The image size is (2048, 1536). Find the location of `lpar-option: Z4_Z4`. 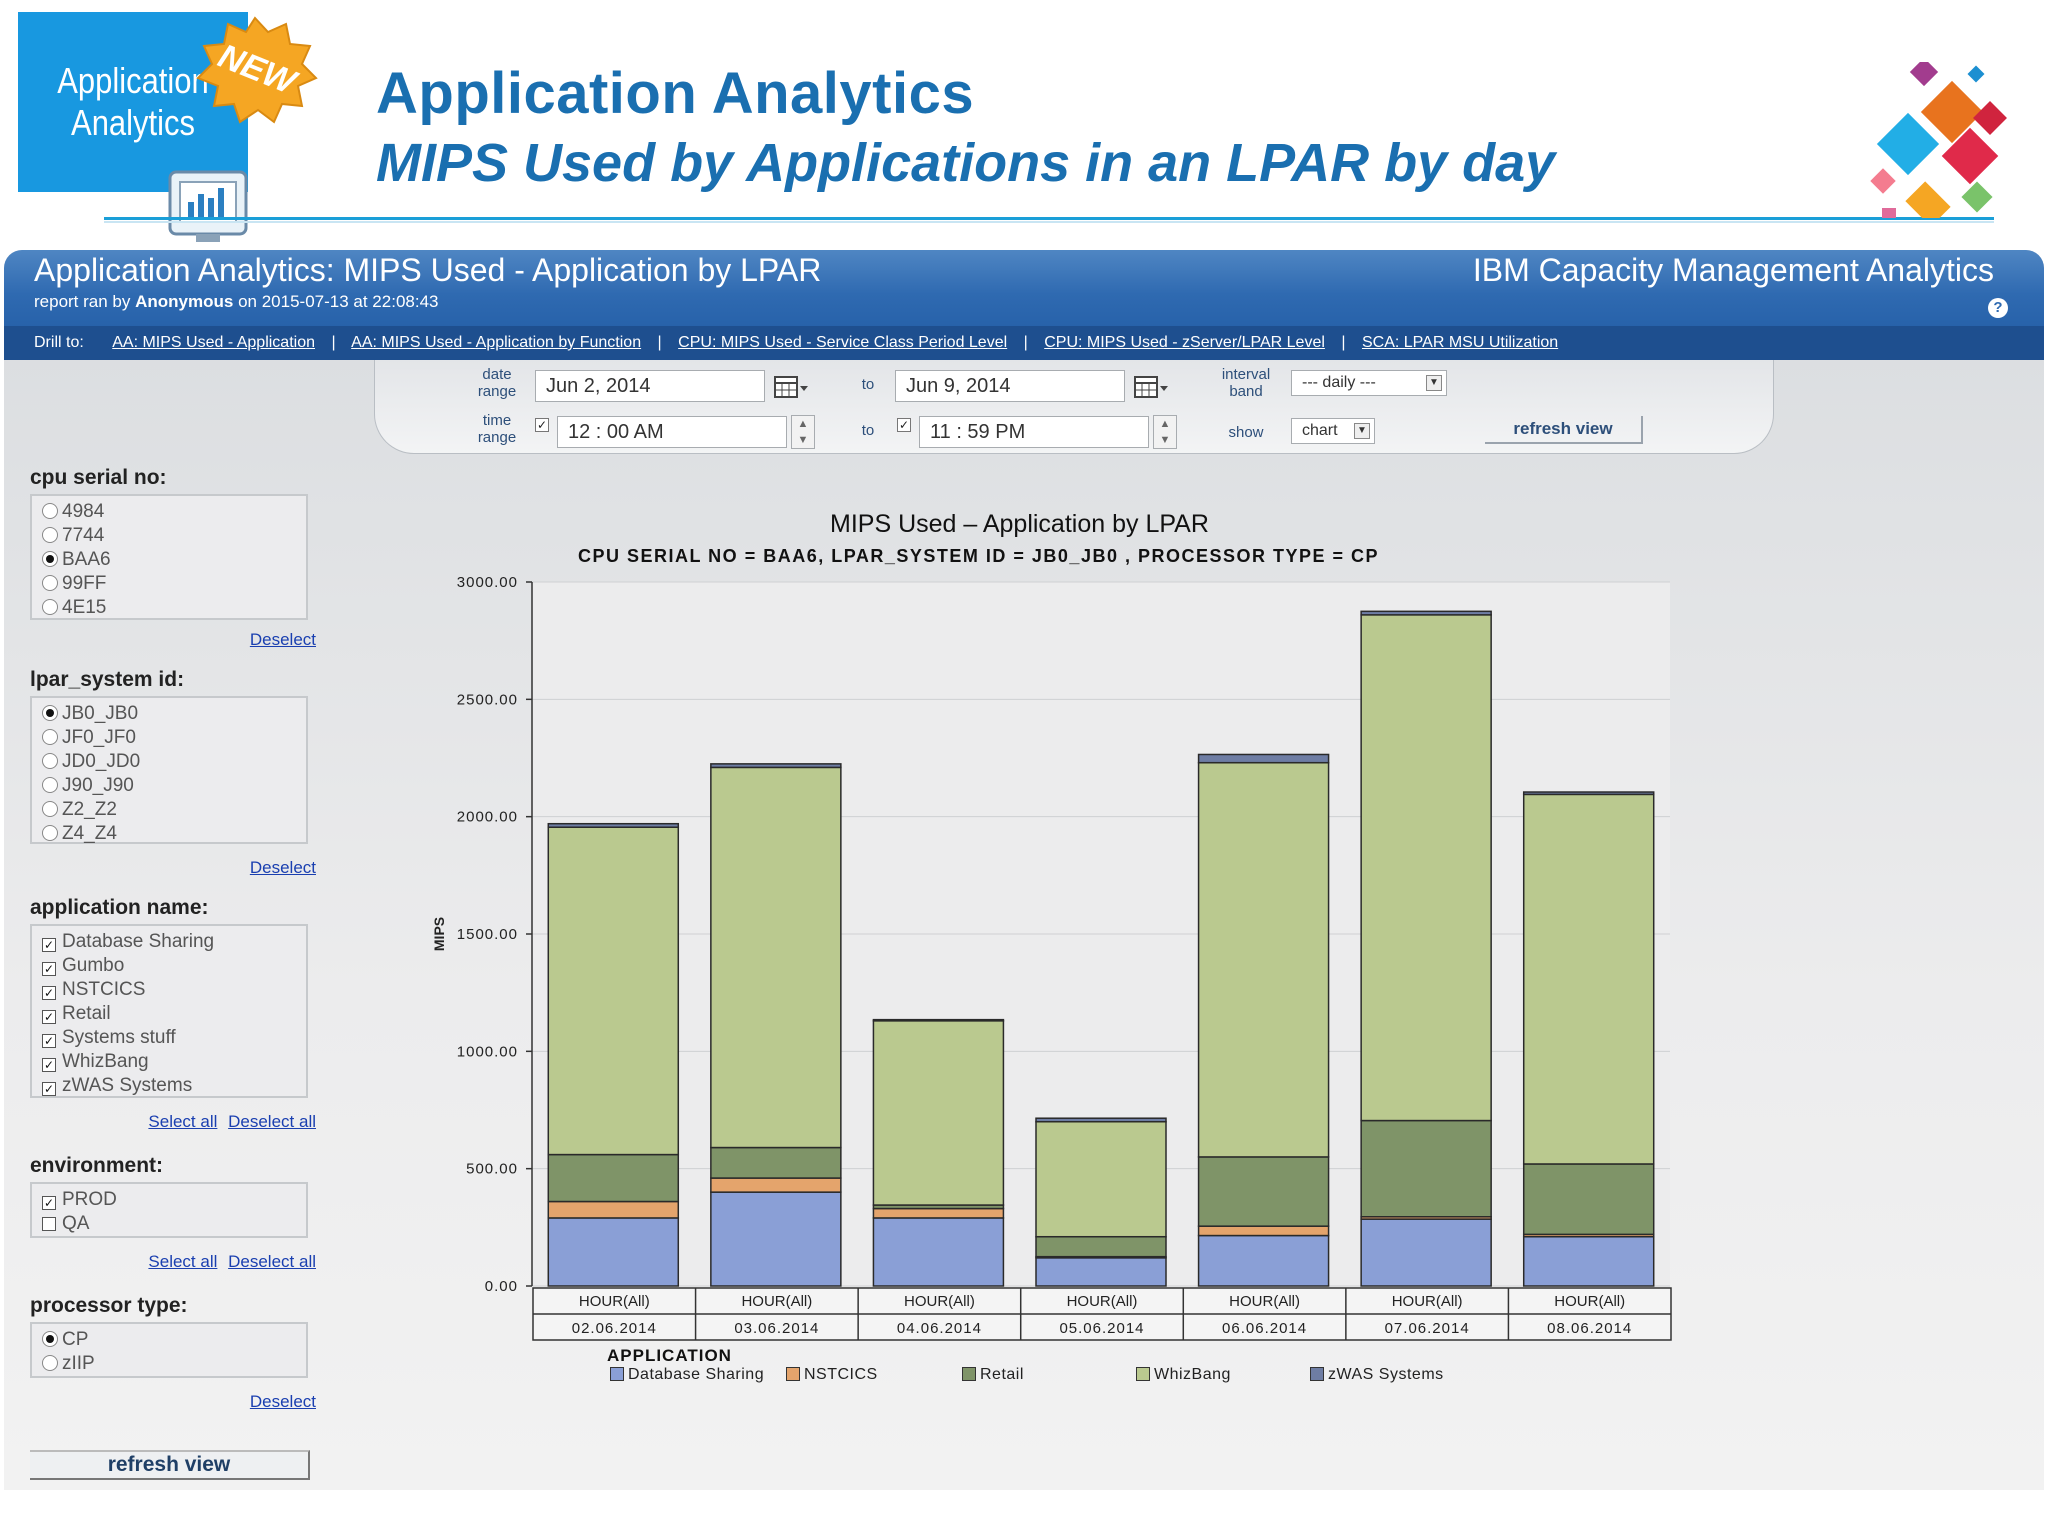

lpar-option: Z4_Z4 is located at coordinates (174, 834).